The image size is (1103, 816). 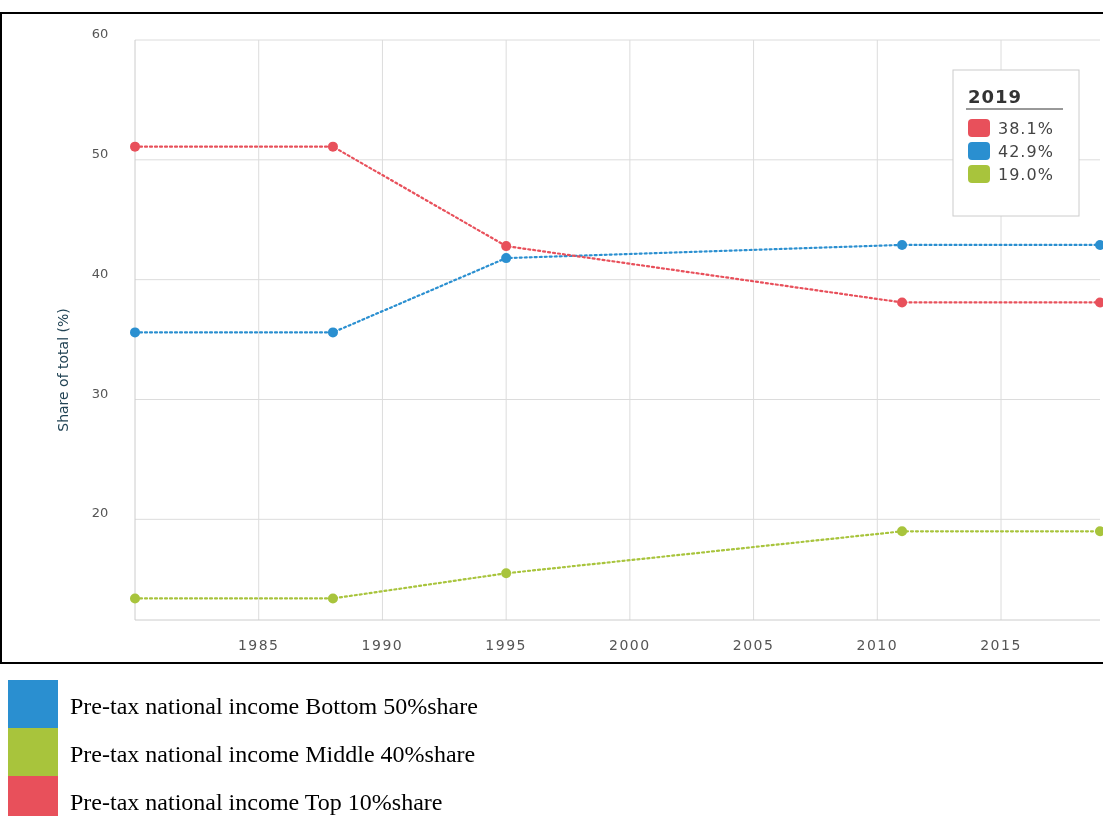 I want to click on y-tick-label: 50, so click(x=100, y=153).